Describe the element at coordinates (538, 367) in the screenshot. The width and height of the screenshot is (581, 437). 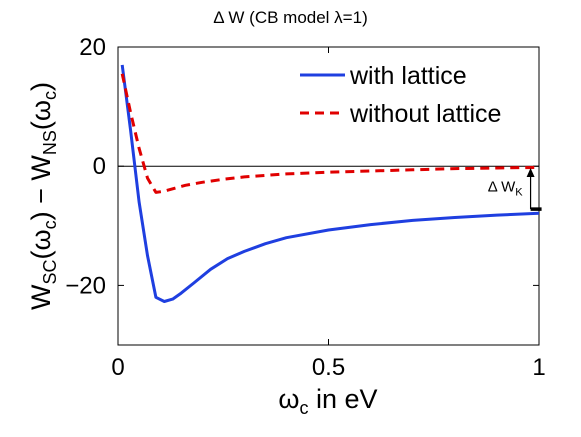
I see `x-tick-label: 1` at that location.